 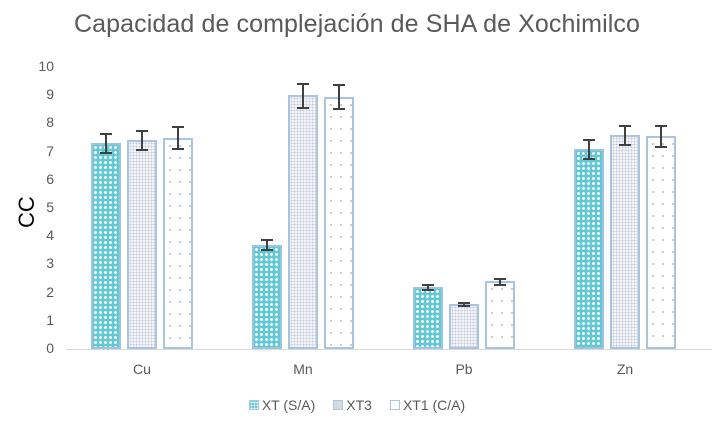 I want to click on legend-label: XT3, so click(x=359, y=405).